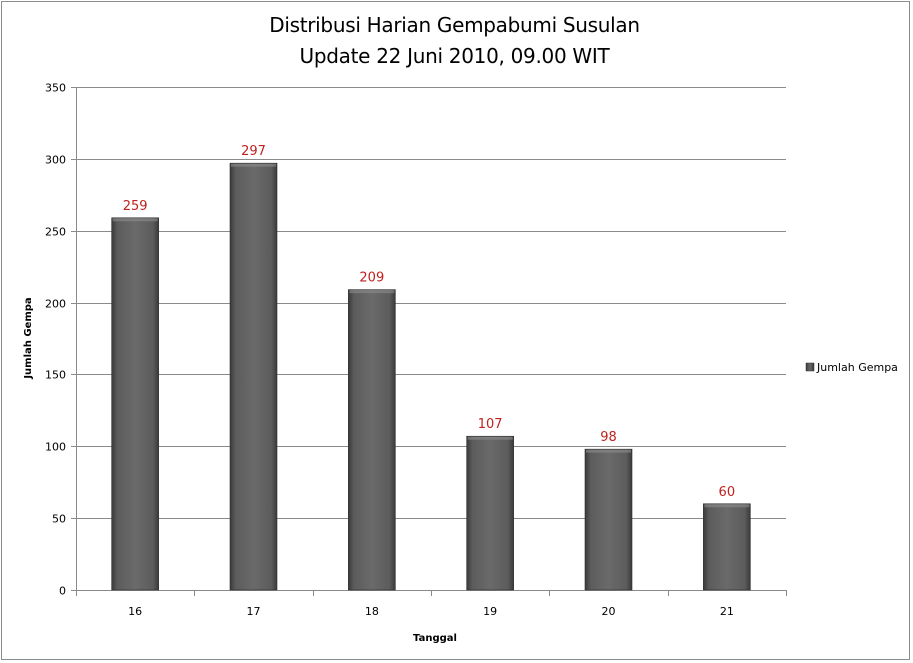 This screenshot has width=913, height=663. I want to click on y-tick-label: 0, so click(62, 591).